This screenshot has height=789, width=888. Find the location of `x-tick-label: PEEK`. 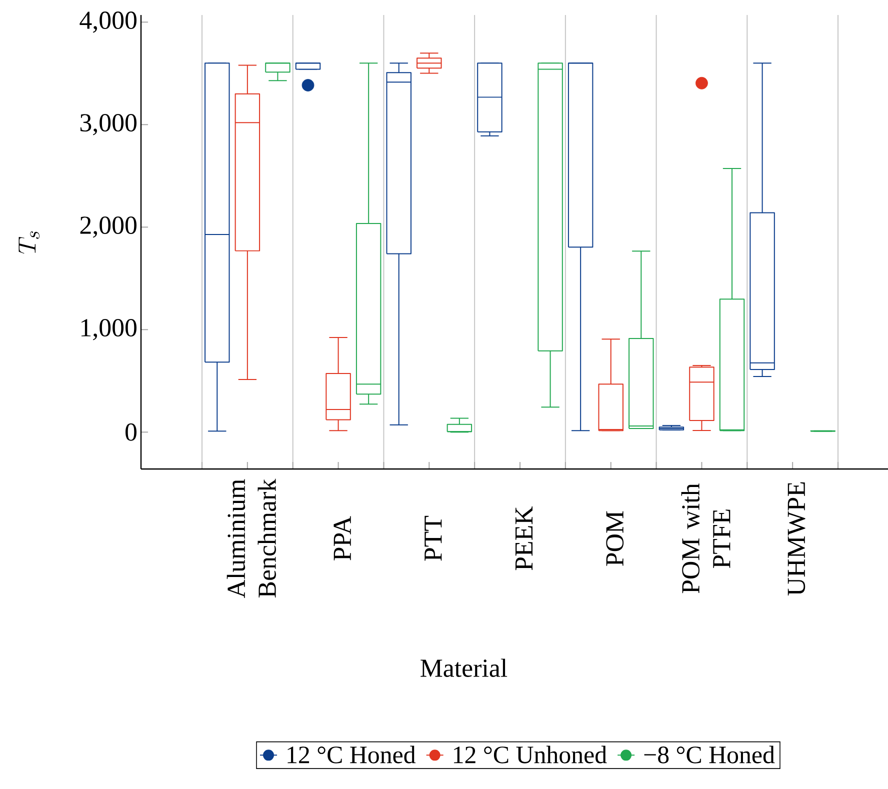

x-tick-label: PEEK is located at coordinates (524, 538).